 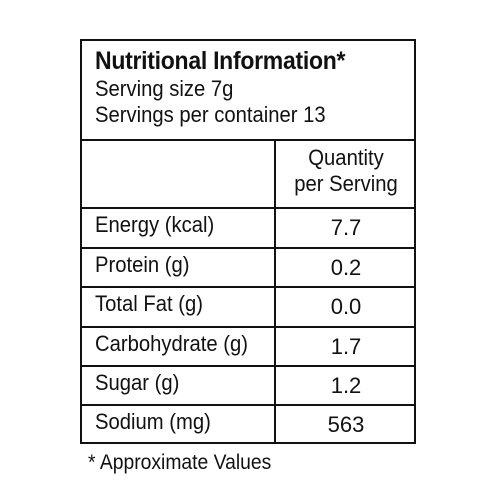 What do you see at coordinates (164, 88) in the screenshot?
I see `serving-size: Serving size 7g` at bounding box center [164, 88].